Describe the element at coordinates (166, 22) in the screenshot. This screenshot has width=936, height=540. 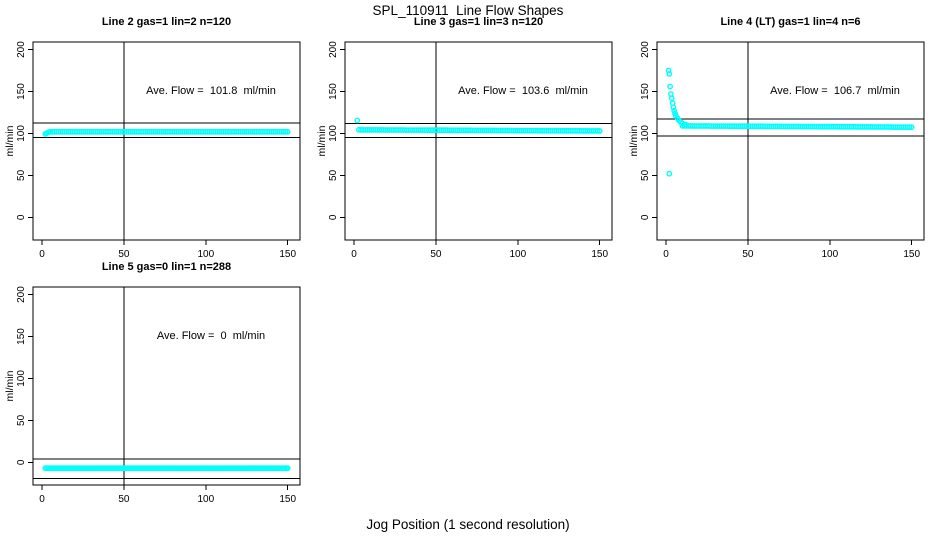
I see `panel-title: Line 2 gas=1 lin=2 n=120` at that location.